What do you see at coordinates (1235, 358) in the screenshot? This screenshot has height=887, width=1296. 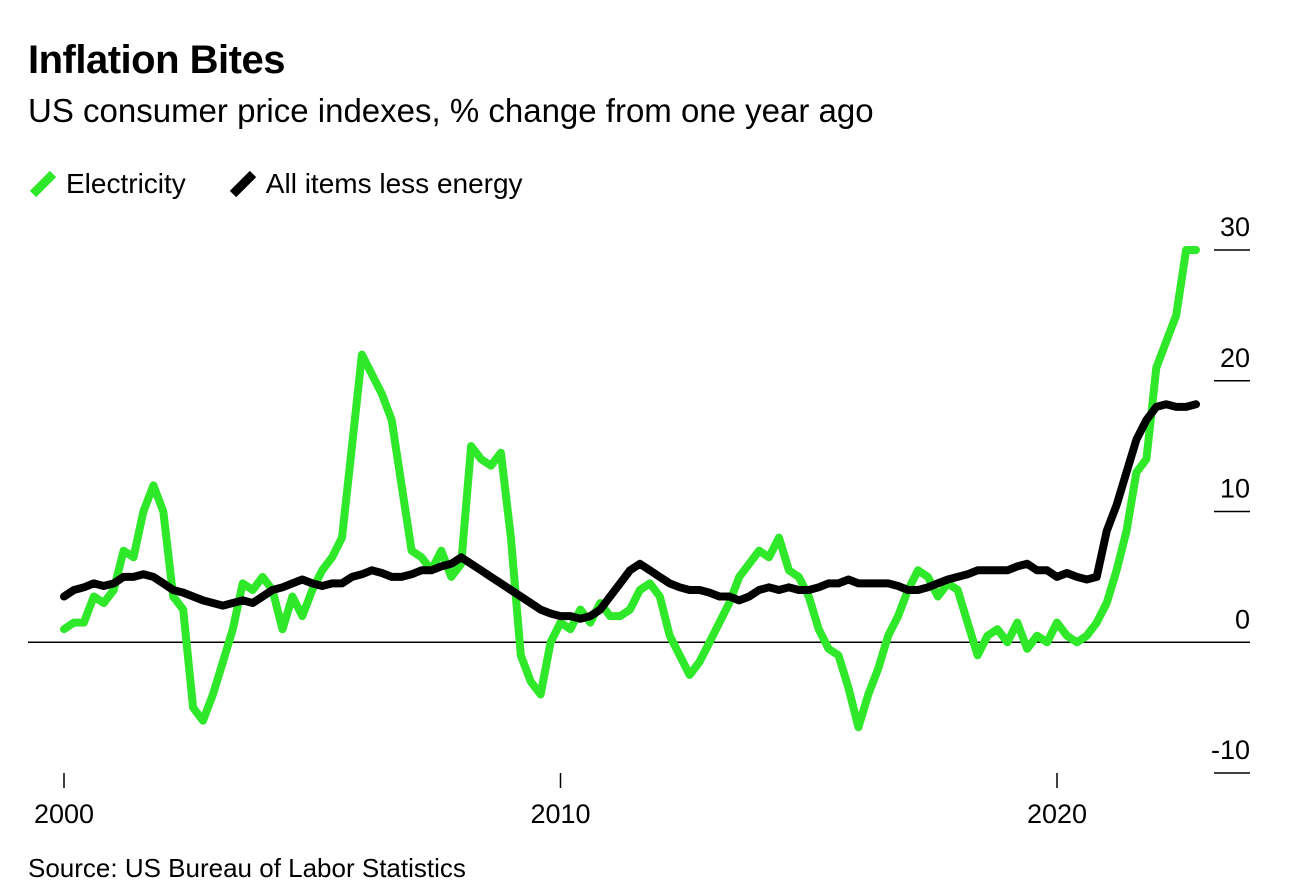 I see `y-tick-label-20: 20` at bounding box center [1235, 358].